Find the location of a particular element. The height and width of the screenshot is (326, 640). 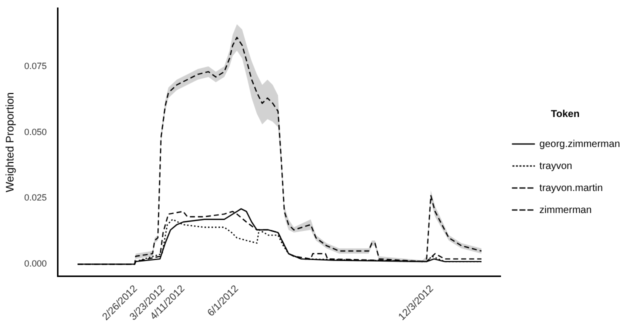

legend-label: trayvon.martin is located at coordinates (571, 188).